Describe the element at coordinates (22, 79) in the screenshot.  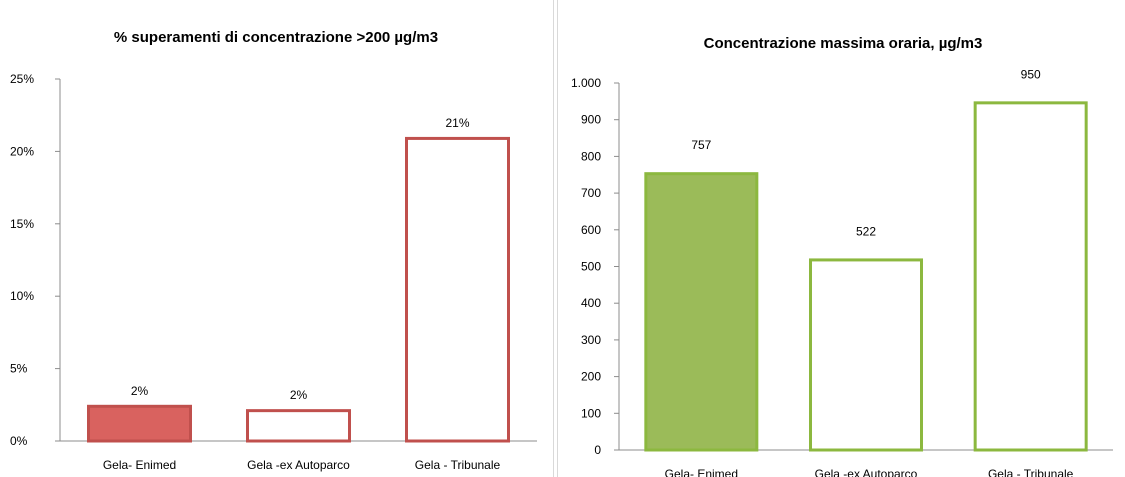
I see `y-tick-label: 25%` at that location.